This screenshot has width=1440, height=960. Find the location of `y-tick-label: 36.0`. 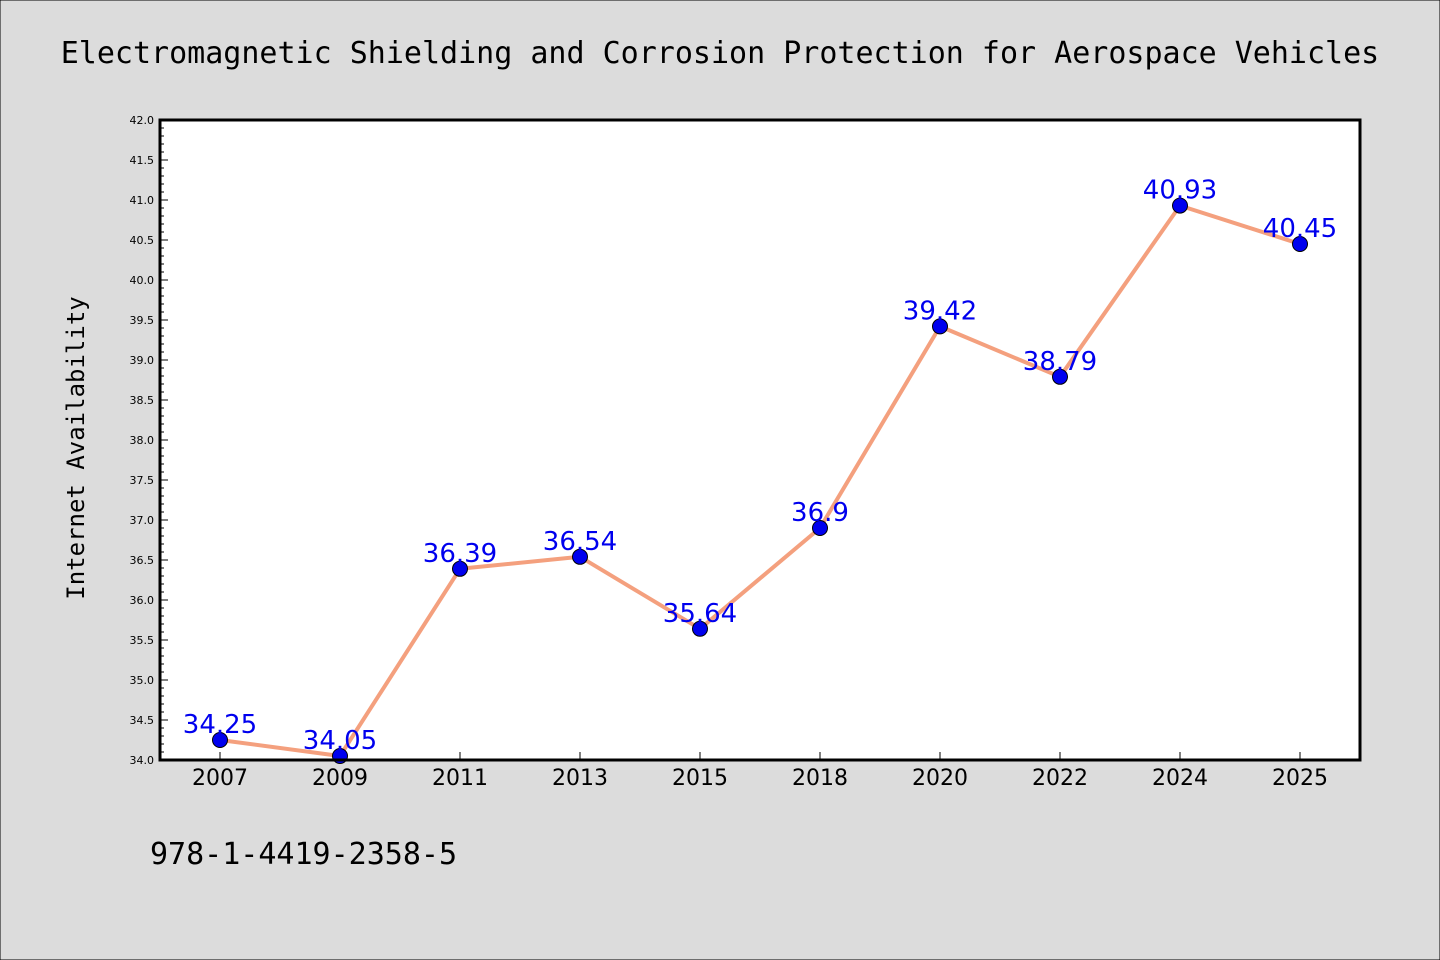

y-tick-label: 36.0 is located at coordinates (142, 600).